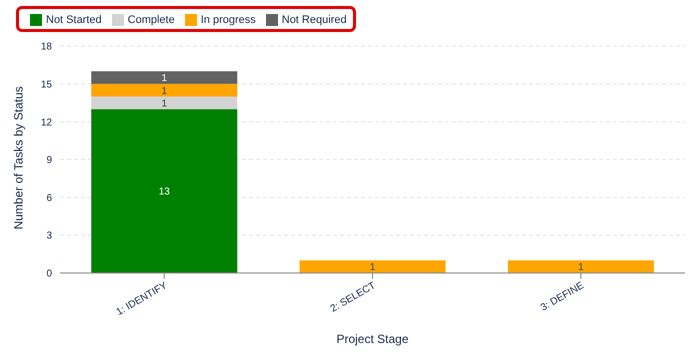  I want to click on y-axis-title: Number of Tasks by Status, so click(18, 158).